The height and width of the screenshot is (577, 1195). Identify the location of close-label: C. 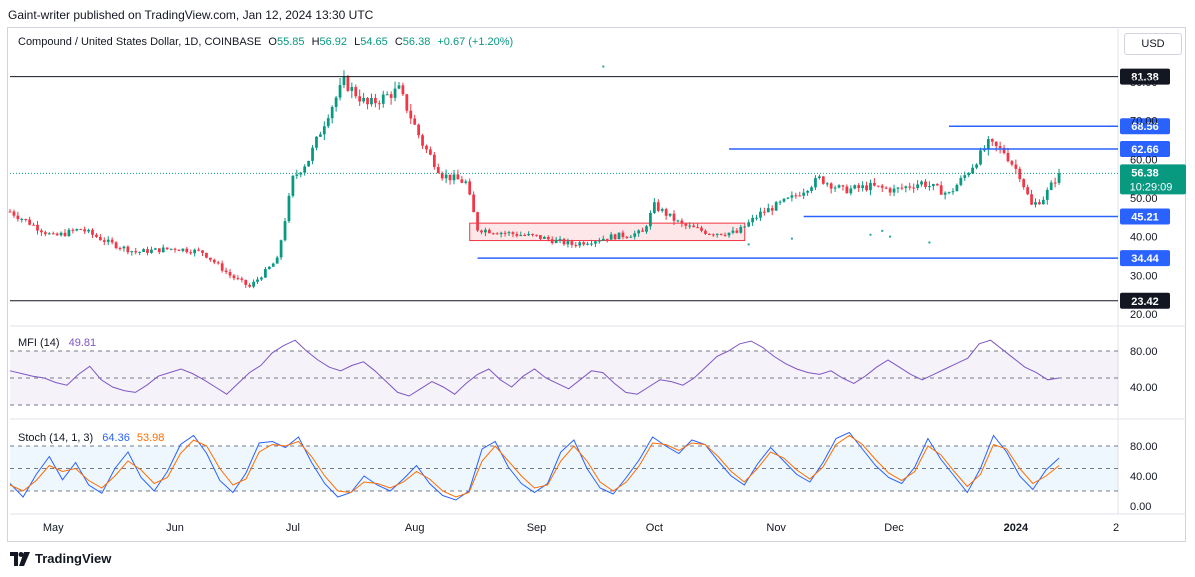
(398, 42).